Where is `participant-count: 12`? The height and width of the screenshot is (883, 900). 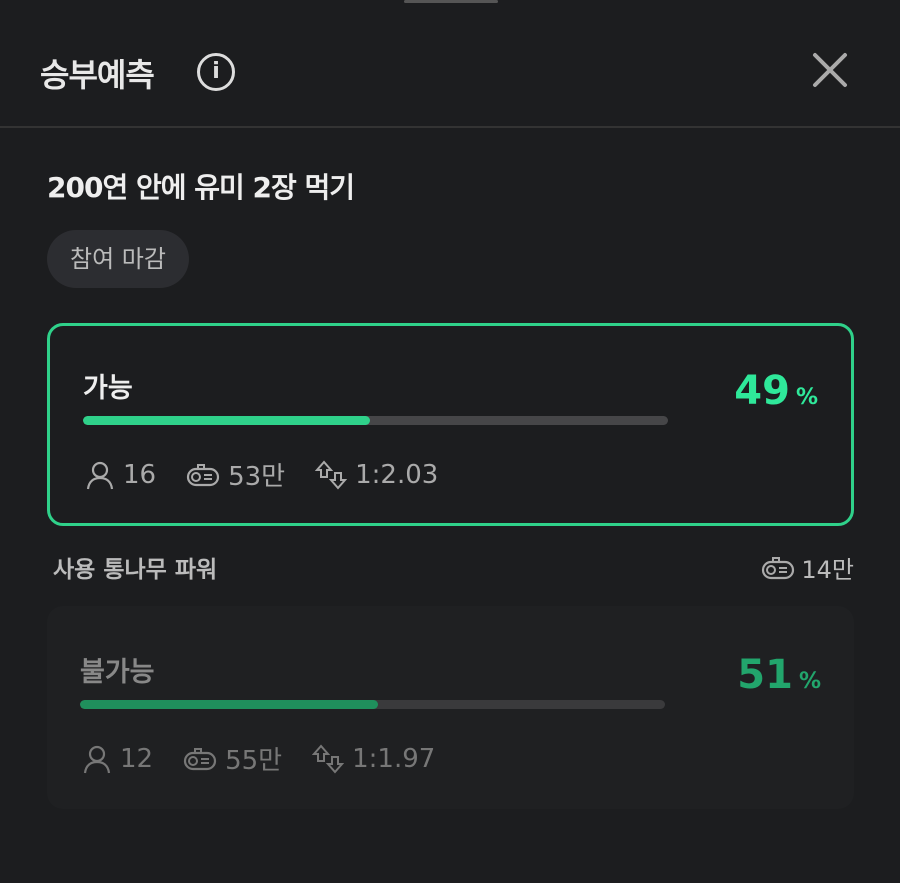 participant-count: 12 is located at coordinates (137, 758).